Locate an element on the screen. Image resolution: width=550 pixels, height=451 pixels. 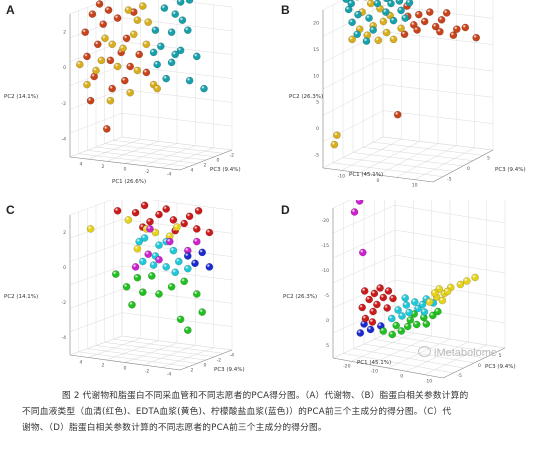
side-grid-line is located at coordinates (96, 28).